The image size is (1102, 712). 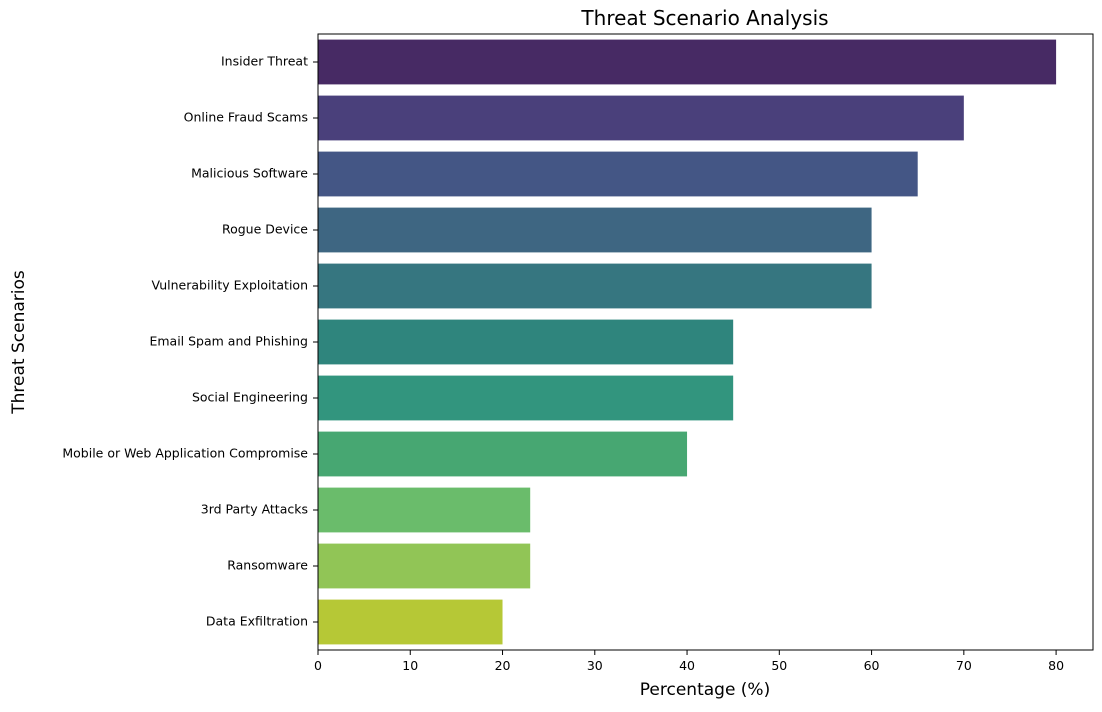 What do you see at coordinates (228, 341) in the screenshot?
I see `y-tick-label-email-spam-and-phishing: Email Spam and Phishing` at bounding box center [228, 341].